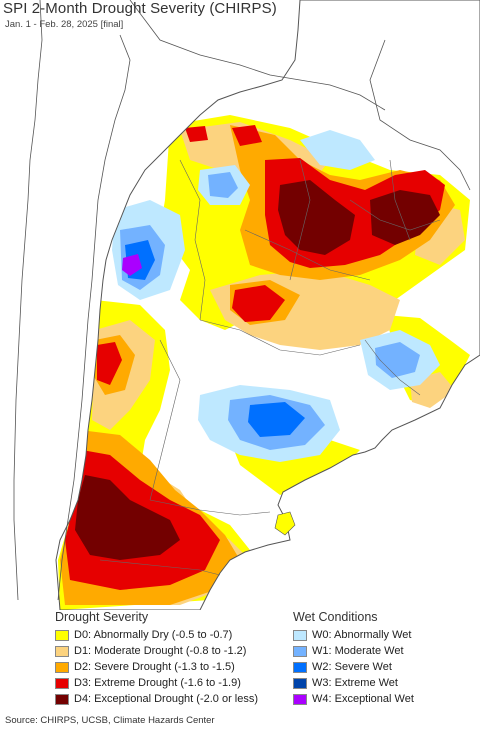  Describe the element at coordinates (300, 651) in the screenshot. I see `swatch-w1` at that location.